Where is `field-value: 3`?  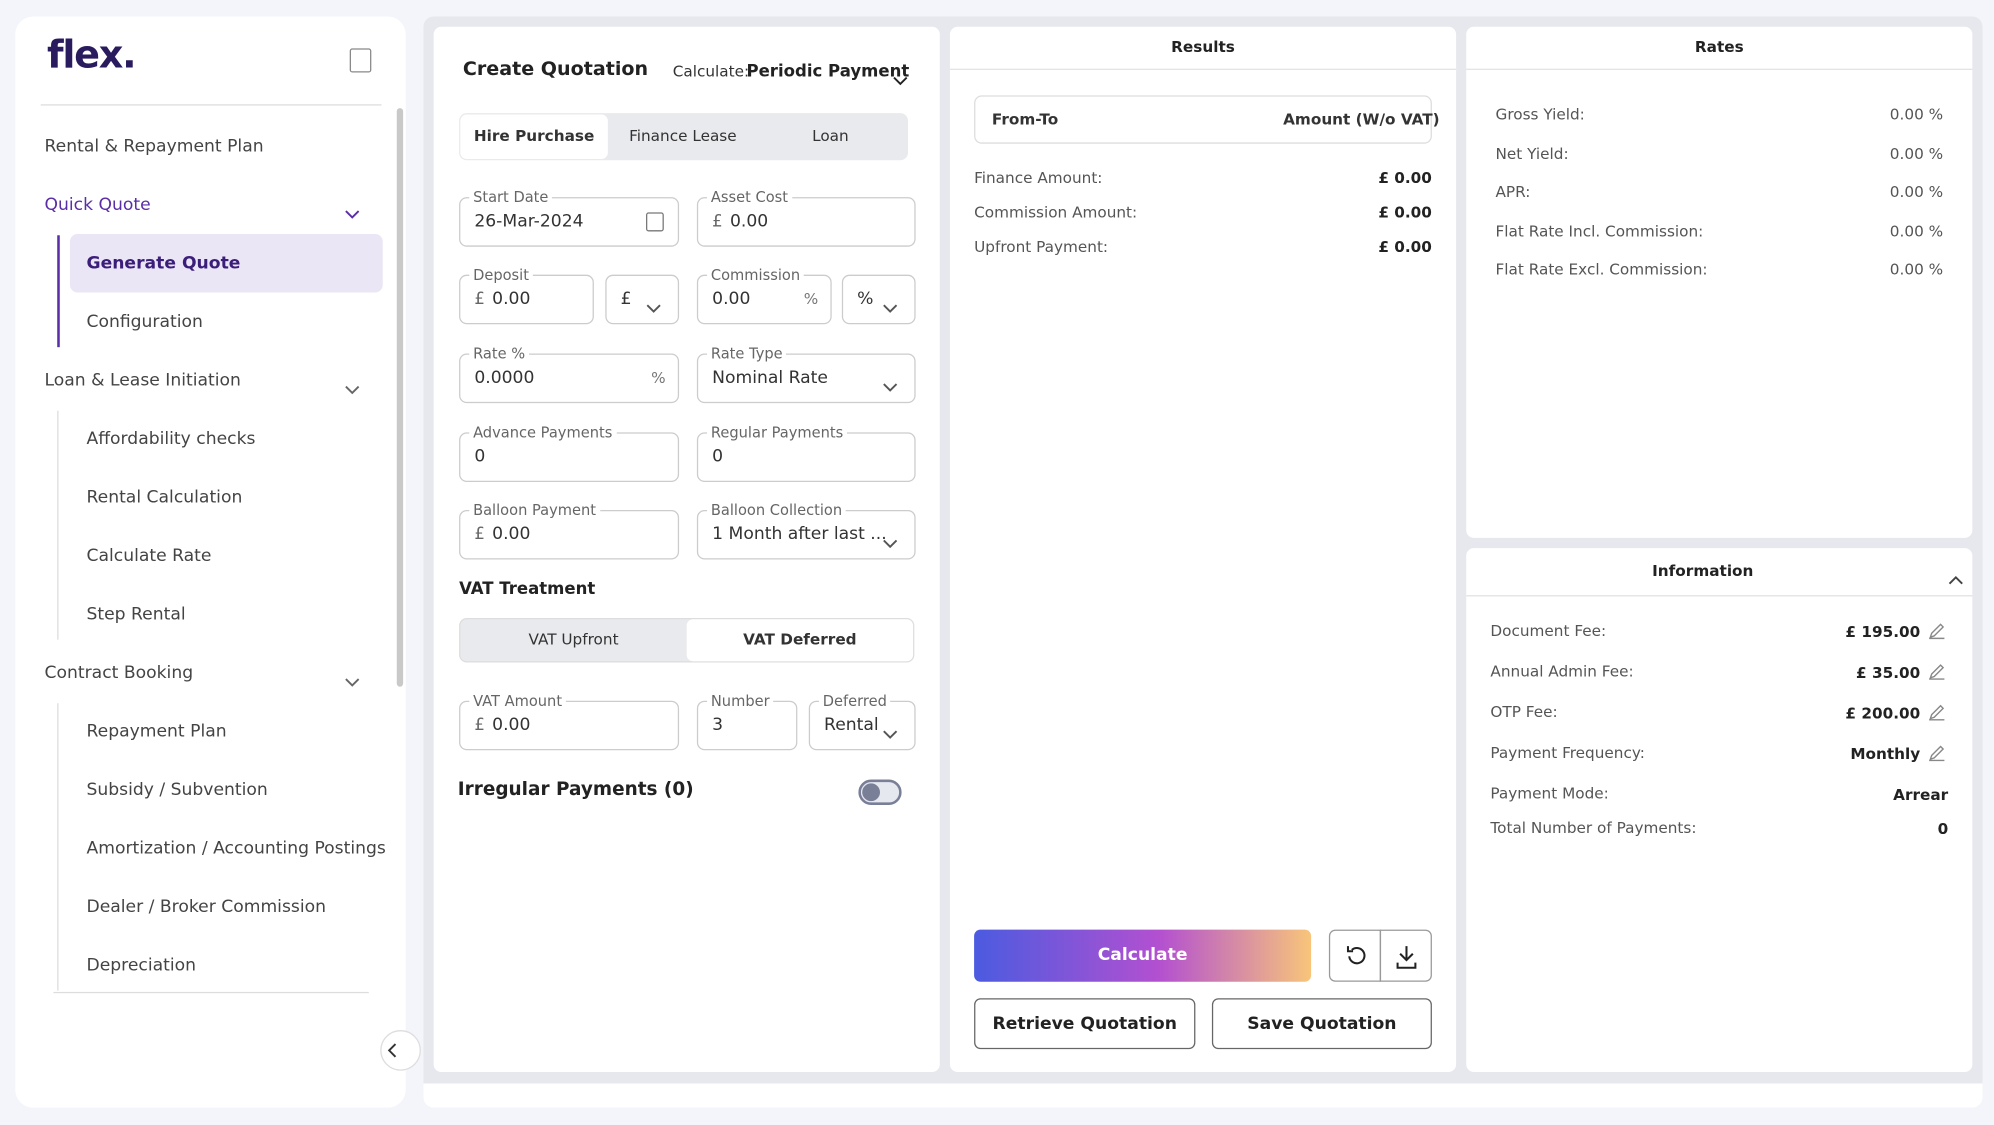
field-value: 3 is located at coordinates (718, 725).